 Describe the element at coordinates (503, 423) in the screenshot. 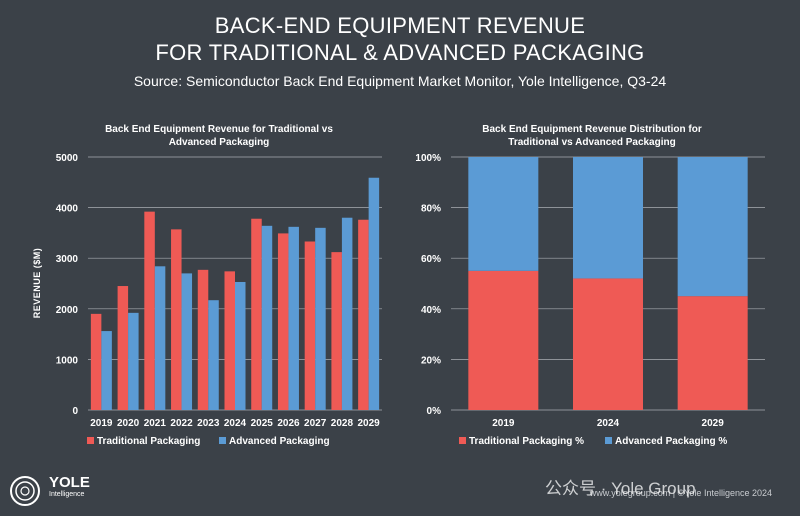

I see `chart2-x-tick-label: 2019` at that location.